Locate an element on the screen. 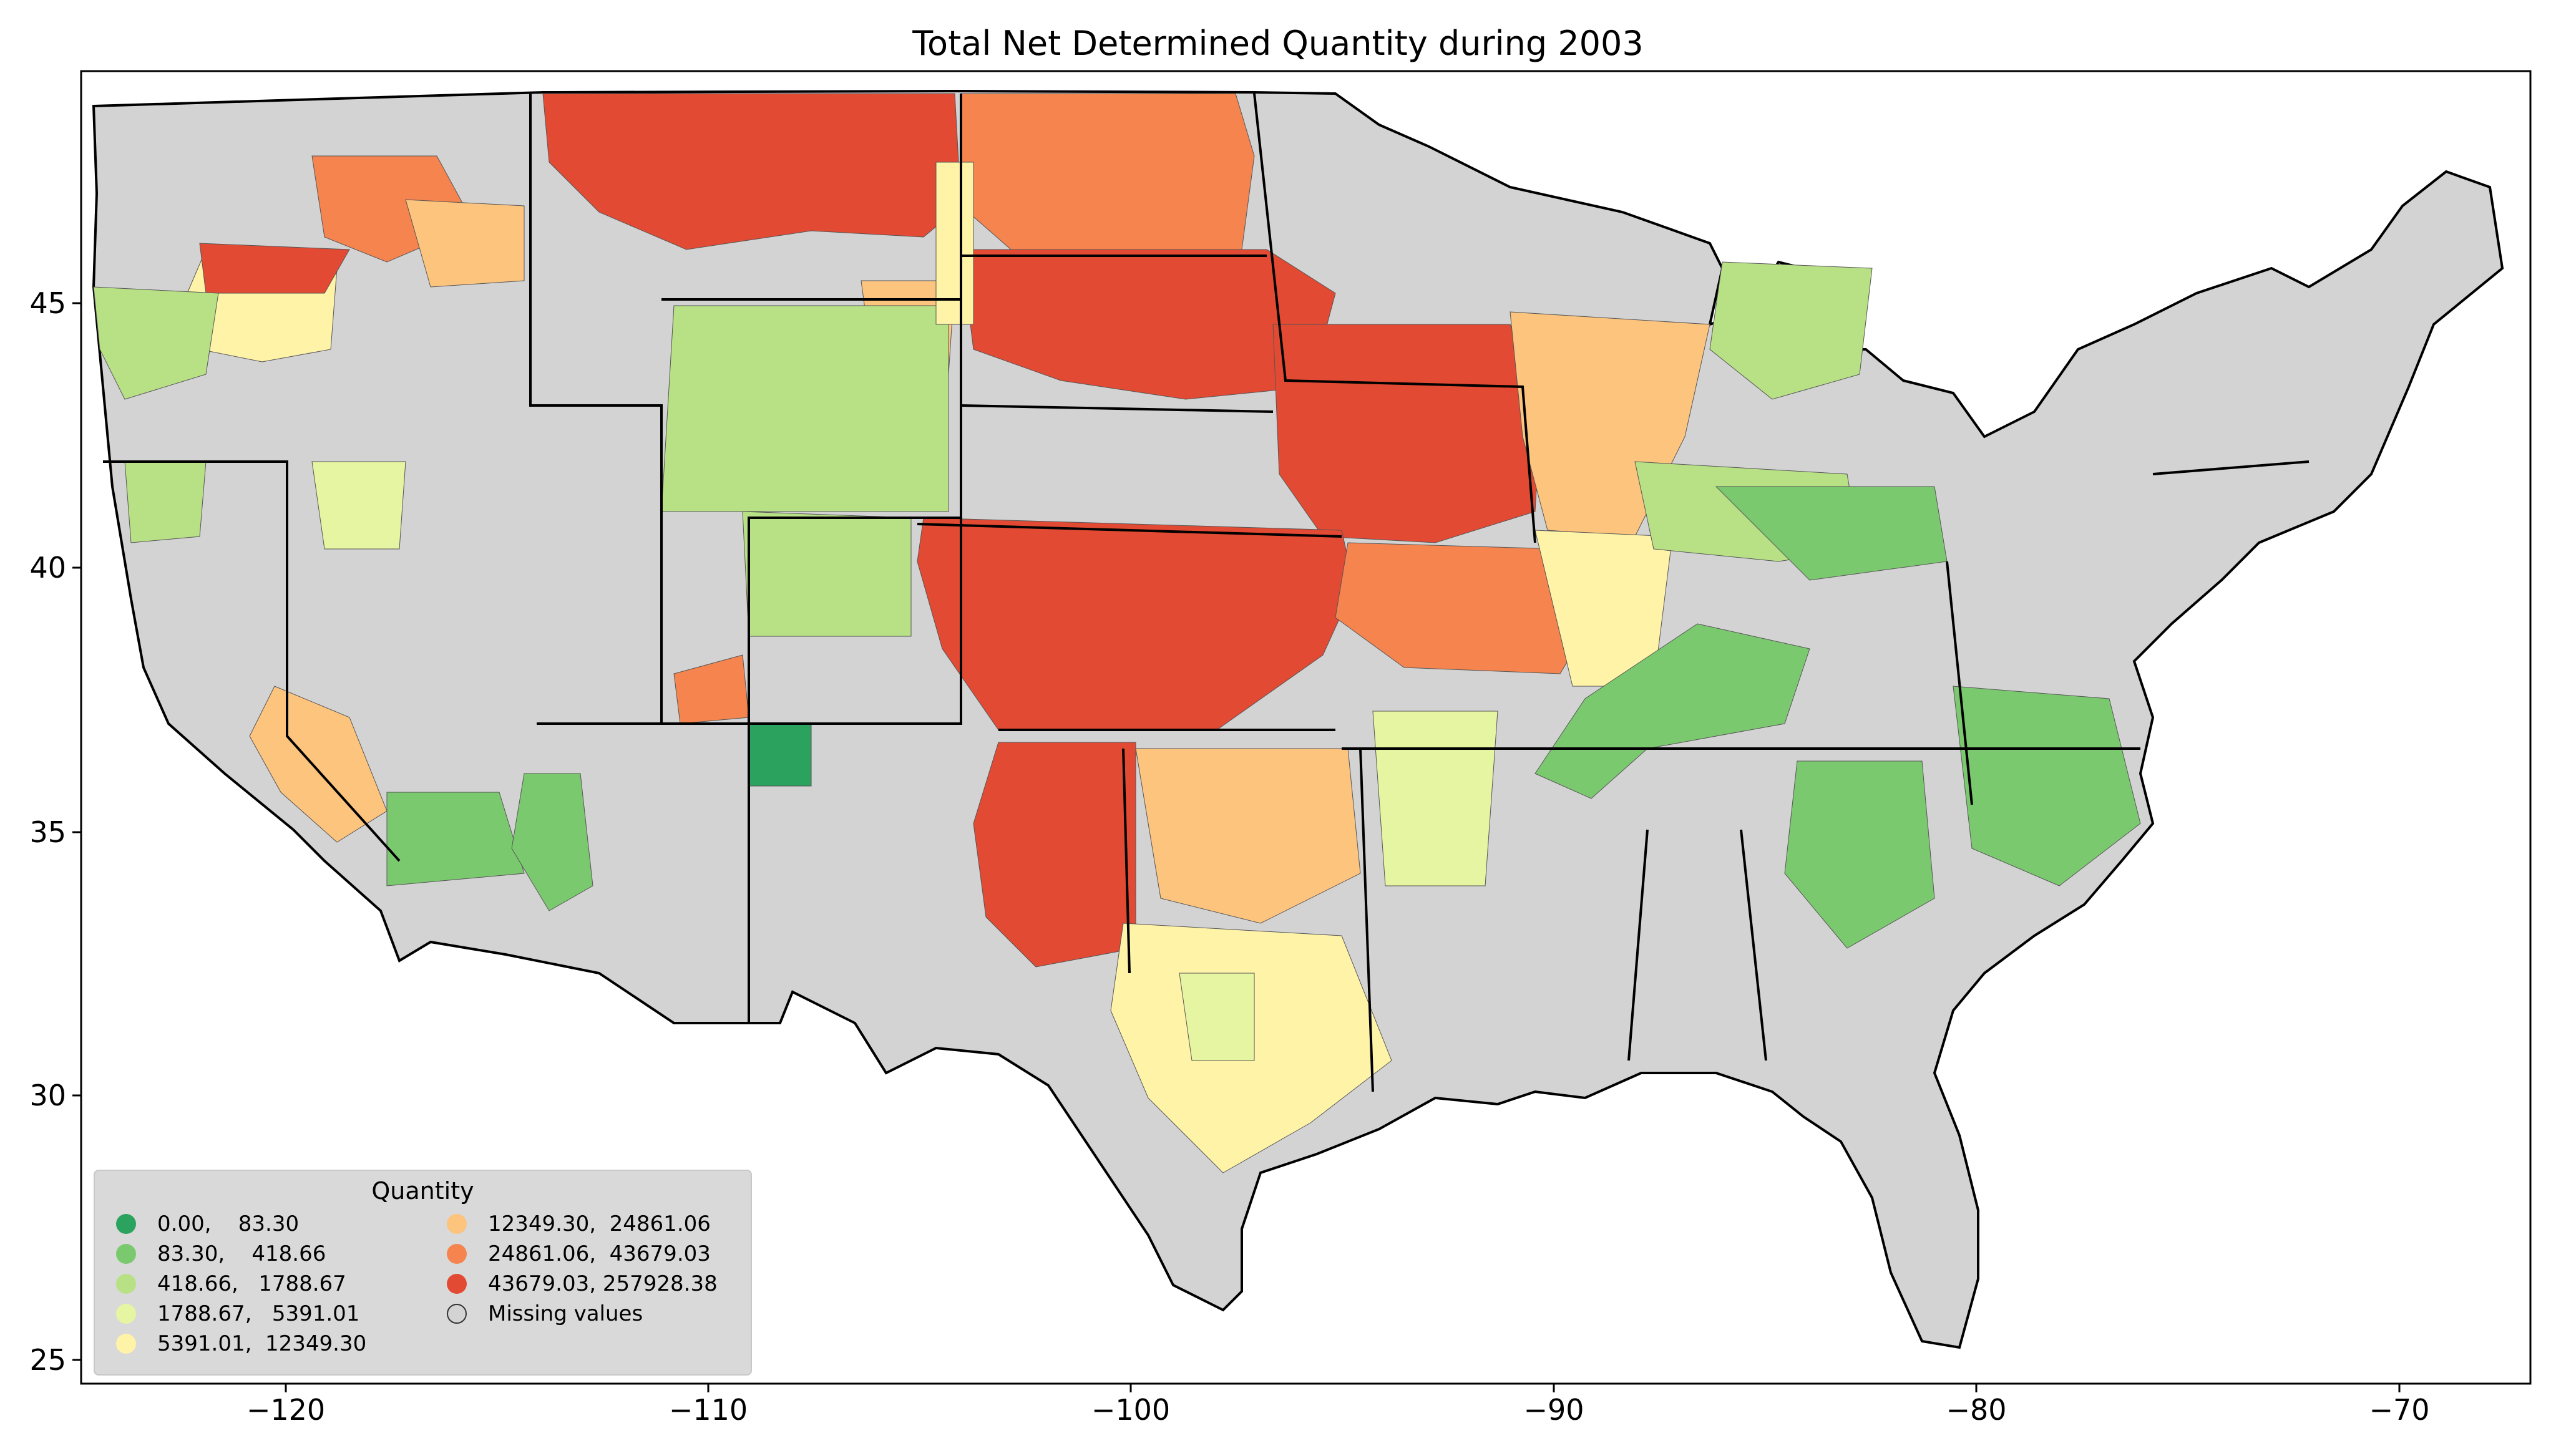  x-tick-label: −80 is located at coordinates (1976, 1410).